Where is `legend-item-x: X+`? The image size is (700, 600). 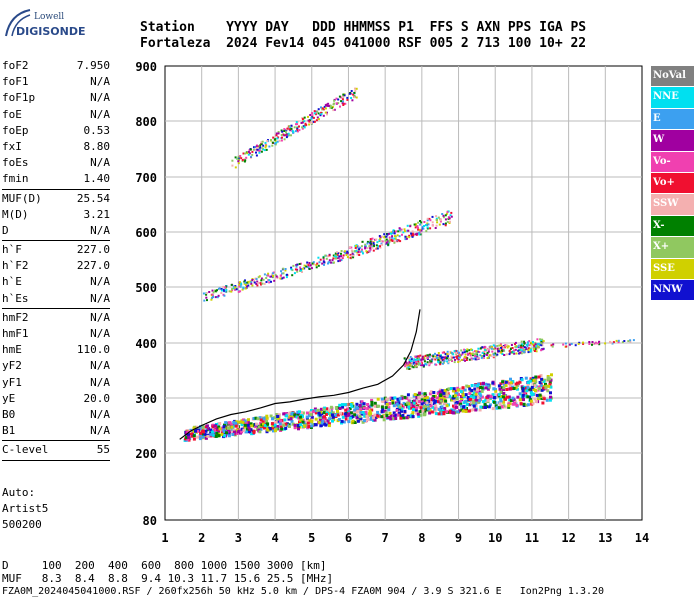 legend-item-x: X+ is located at coordinates (672, 248).